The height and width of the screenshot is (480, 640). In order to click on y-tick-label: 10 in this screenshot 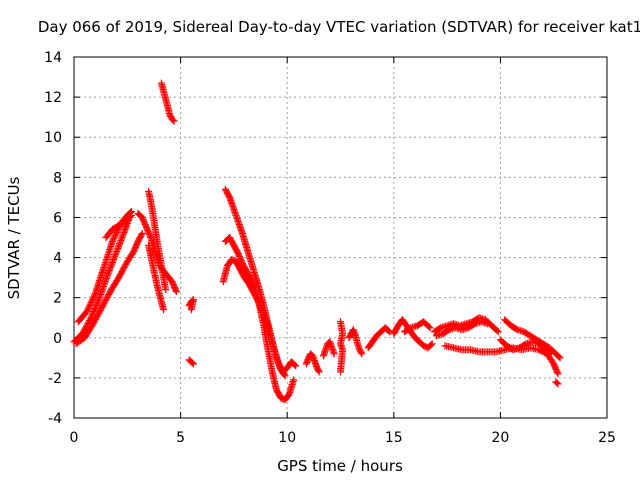, I will do `click(53, 138)`.